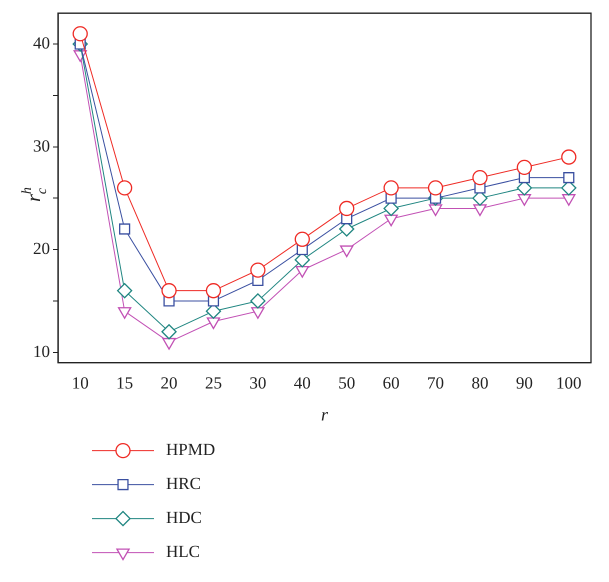 The image size is (609, 582). I want to click on x-tick-label: 80, so click(479, 382).